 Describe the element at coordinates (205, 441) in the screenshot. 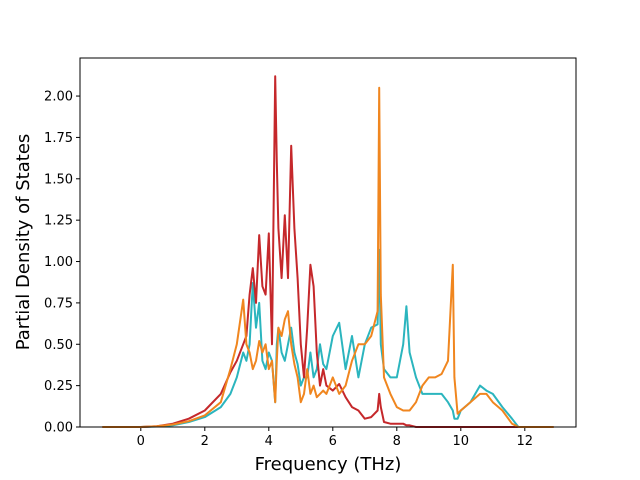

I see `x-tick-label: 2` at that location.